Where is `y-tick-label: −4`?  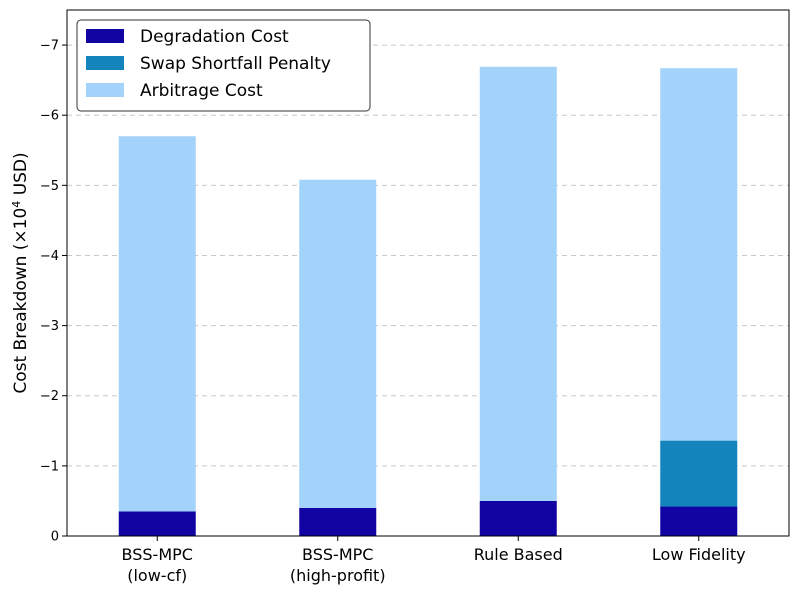
y-tick-label: −4 is located at coordinates (49, 256).